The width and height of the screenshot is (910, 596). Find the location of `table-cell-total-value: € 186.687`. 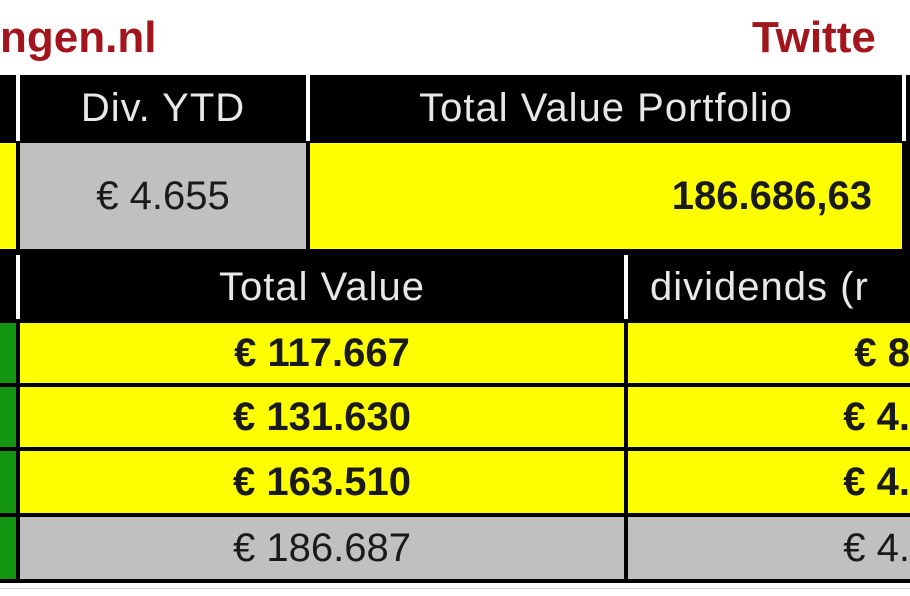

table-cell-total-value: € 186.687 is located at coordinates (322, 548).